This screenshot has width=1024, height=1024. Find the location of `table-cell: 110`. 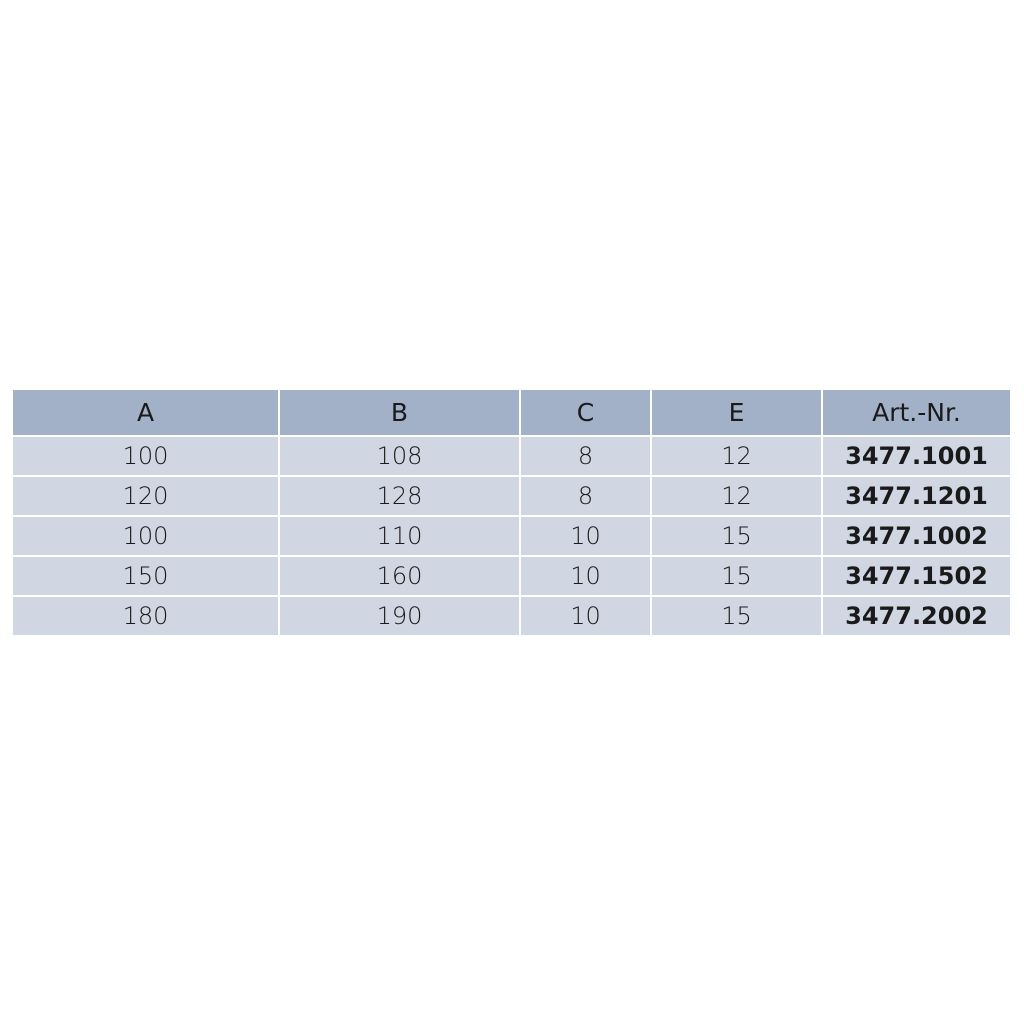

table-cell: 110 is located at coordinates (399, 536).